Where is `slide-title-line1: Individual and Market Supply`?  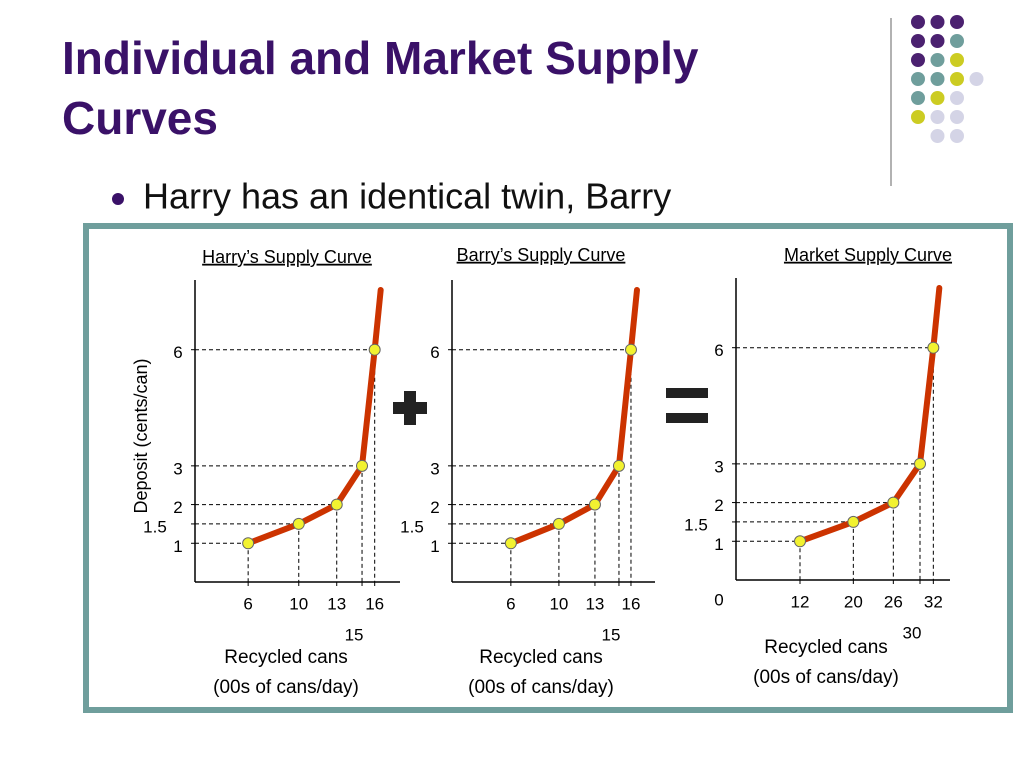
slide-title-line1: Individual and Market Supply is located at coordinates (380, 58).